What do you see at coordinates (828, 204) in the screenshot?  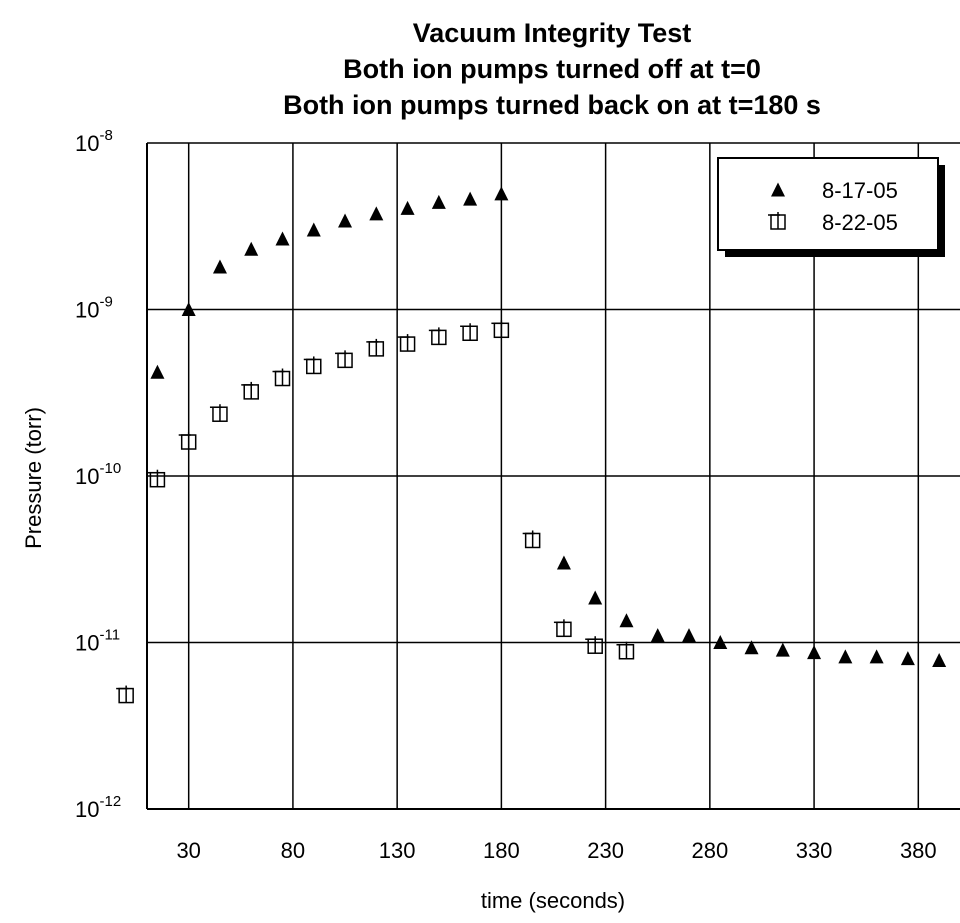 I see `legend-box` at bounding box center [828, 204].